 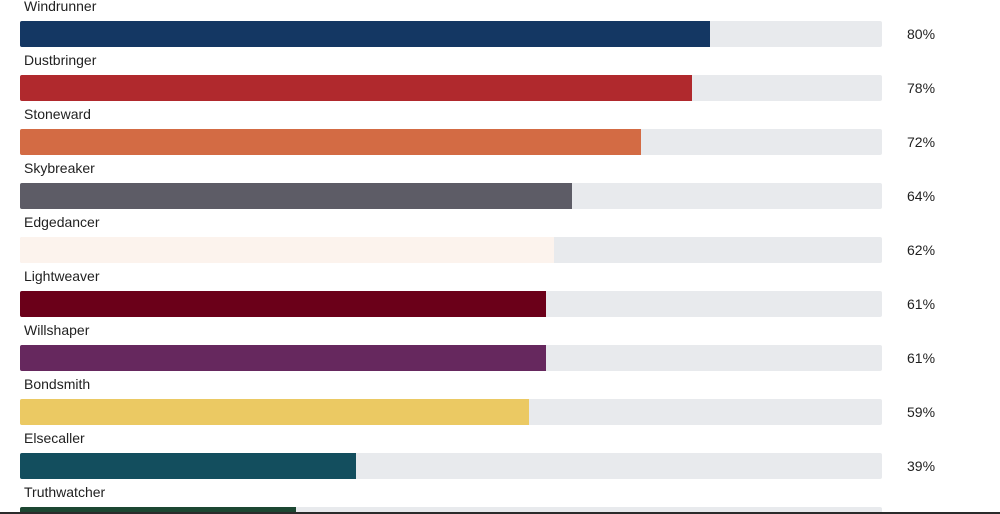 I want to click on category-label: Skybreaker, so click(x=59, y=168).